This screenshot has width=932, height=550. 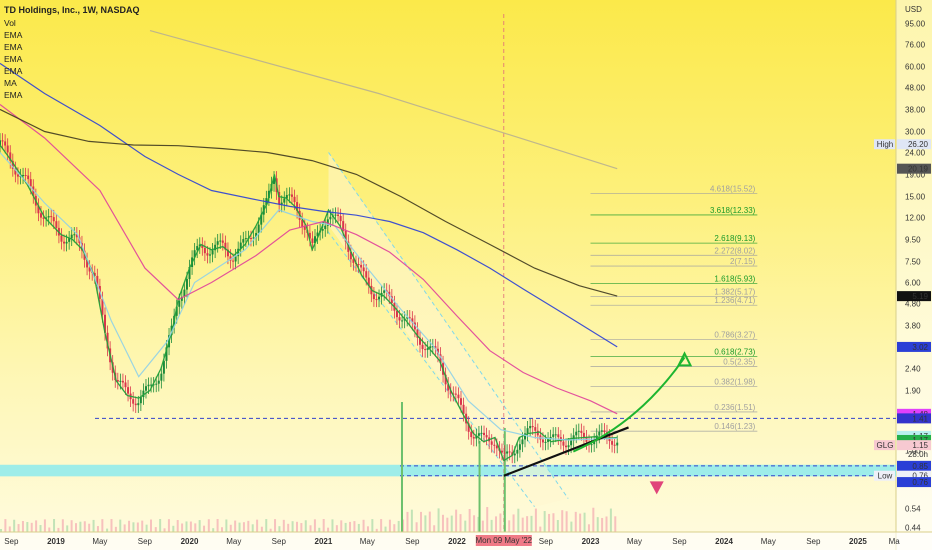 What do you see at coordinates (743, 261) in the screenshot?
I see `fib-level-label: 2(7.15)` at bounding box center [743, 261].